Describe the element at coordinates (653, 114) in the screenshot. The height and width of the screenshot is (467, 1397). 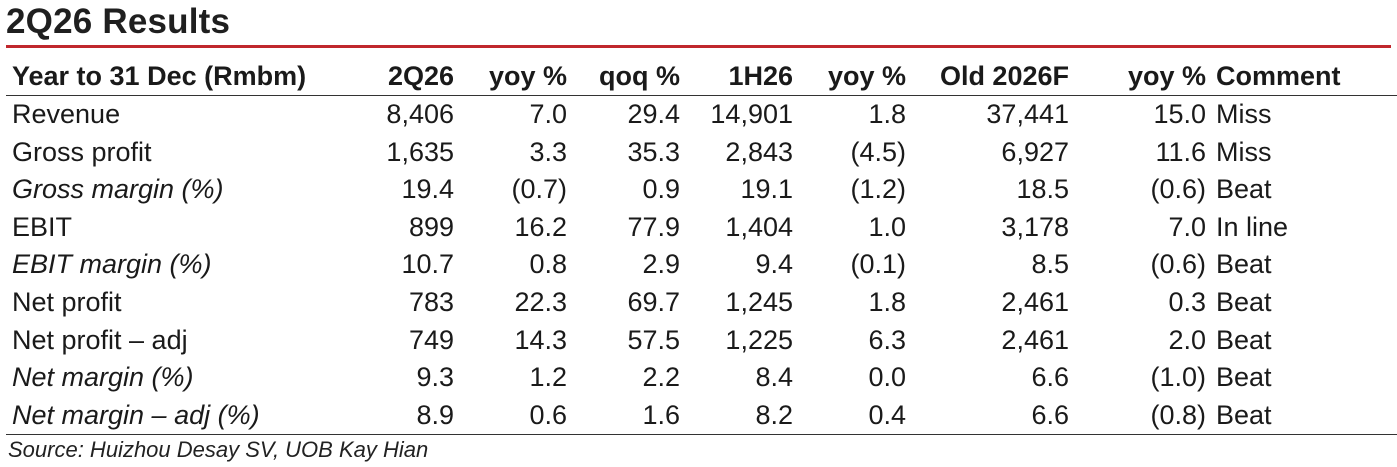
I see `table-cell: 29.4` at that location.